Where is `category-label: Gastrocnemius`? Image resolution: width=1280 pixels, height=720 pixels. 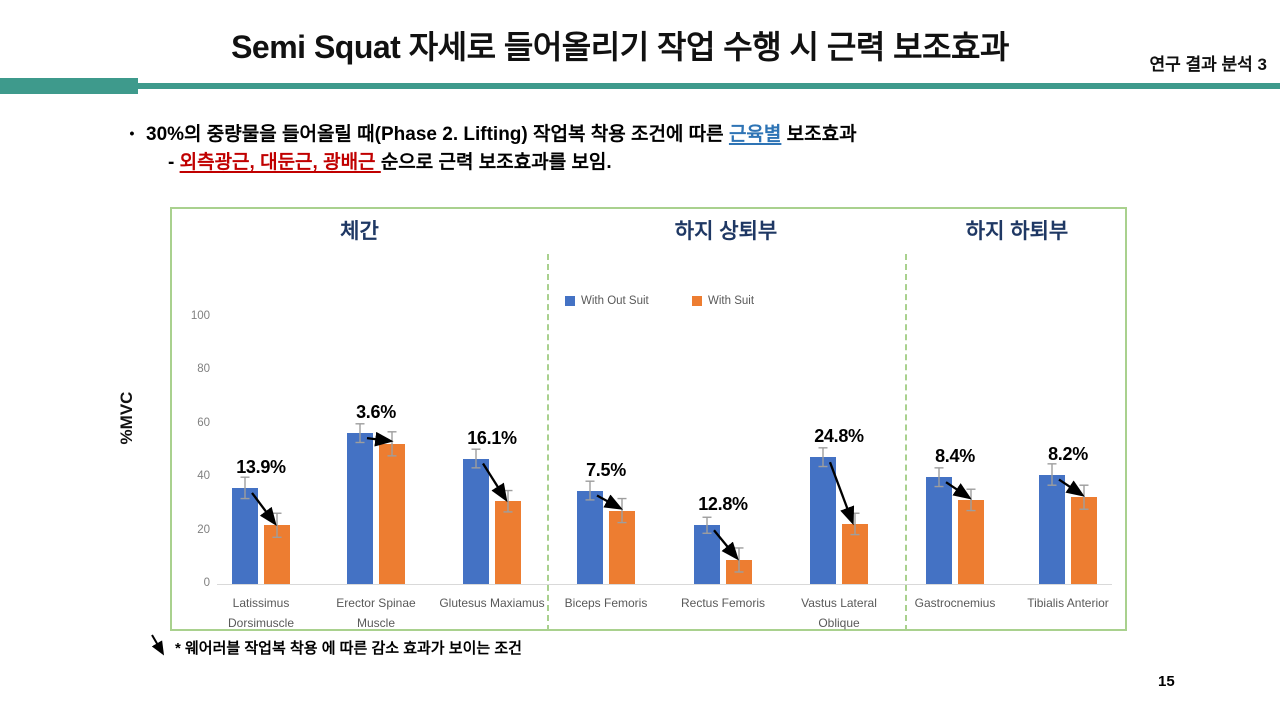
category-label: Gastrocnemius is located at coordinates (955, 603).